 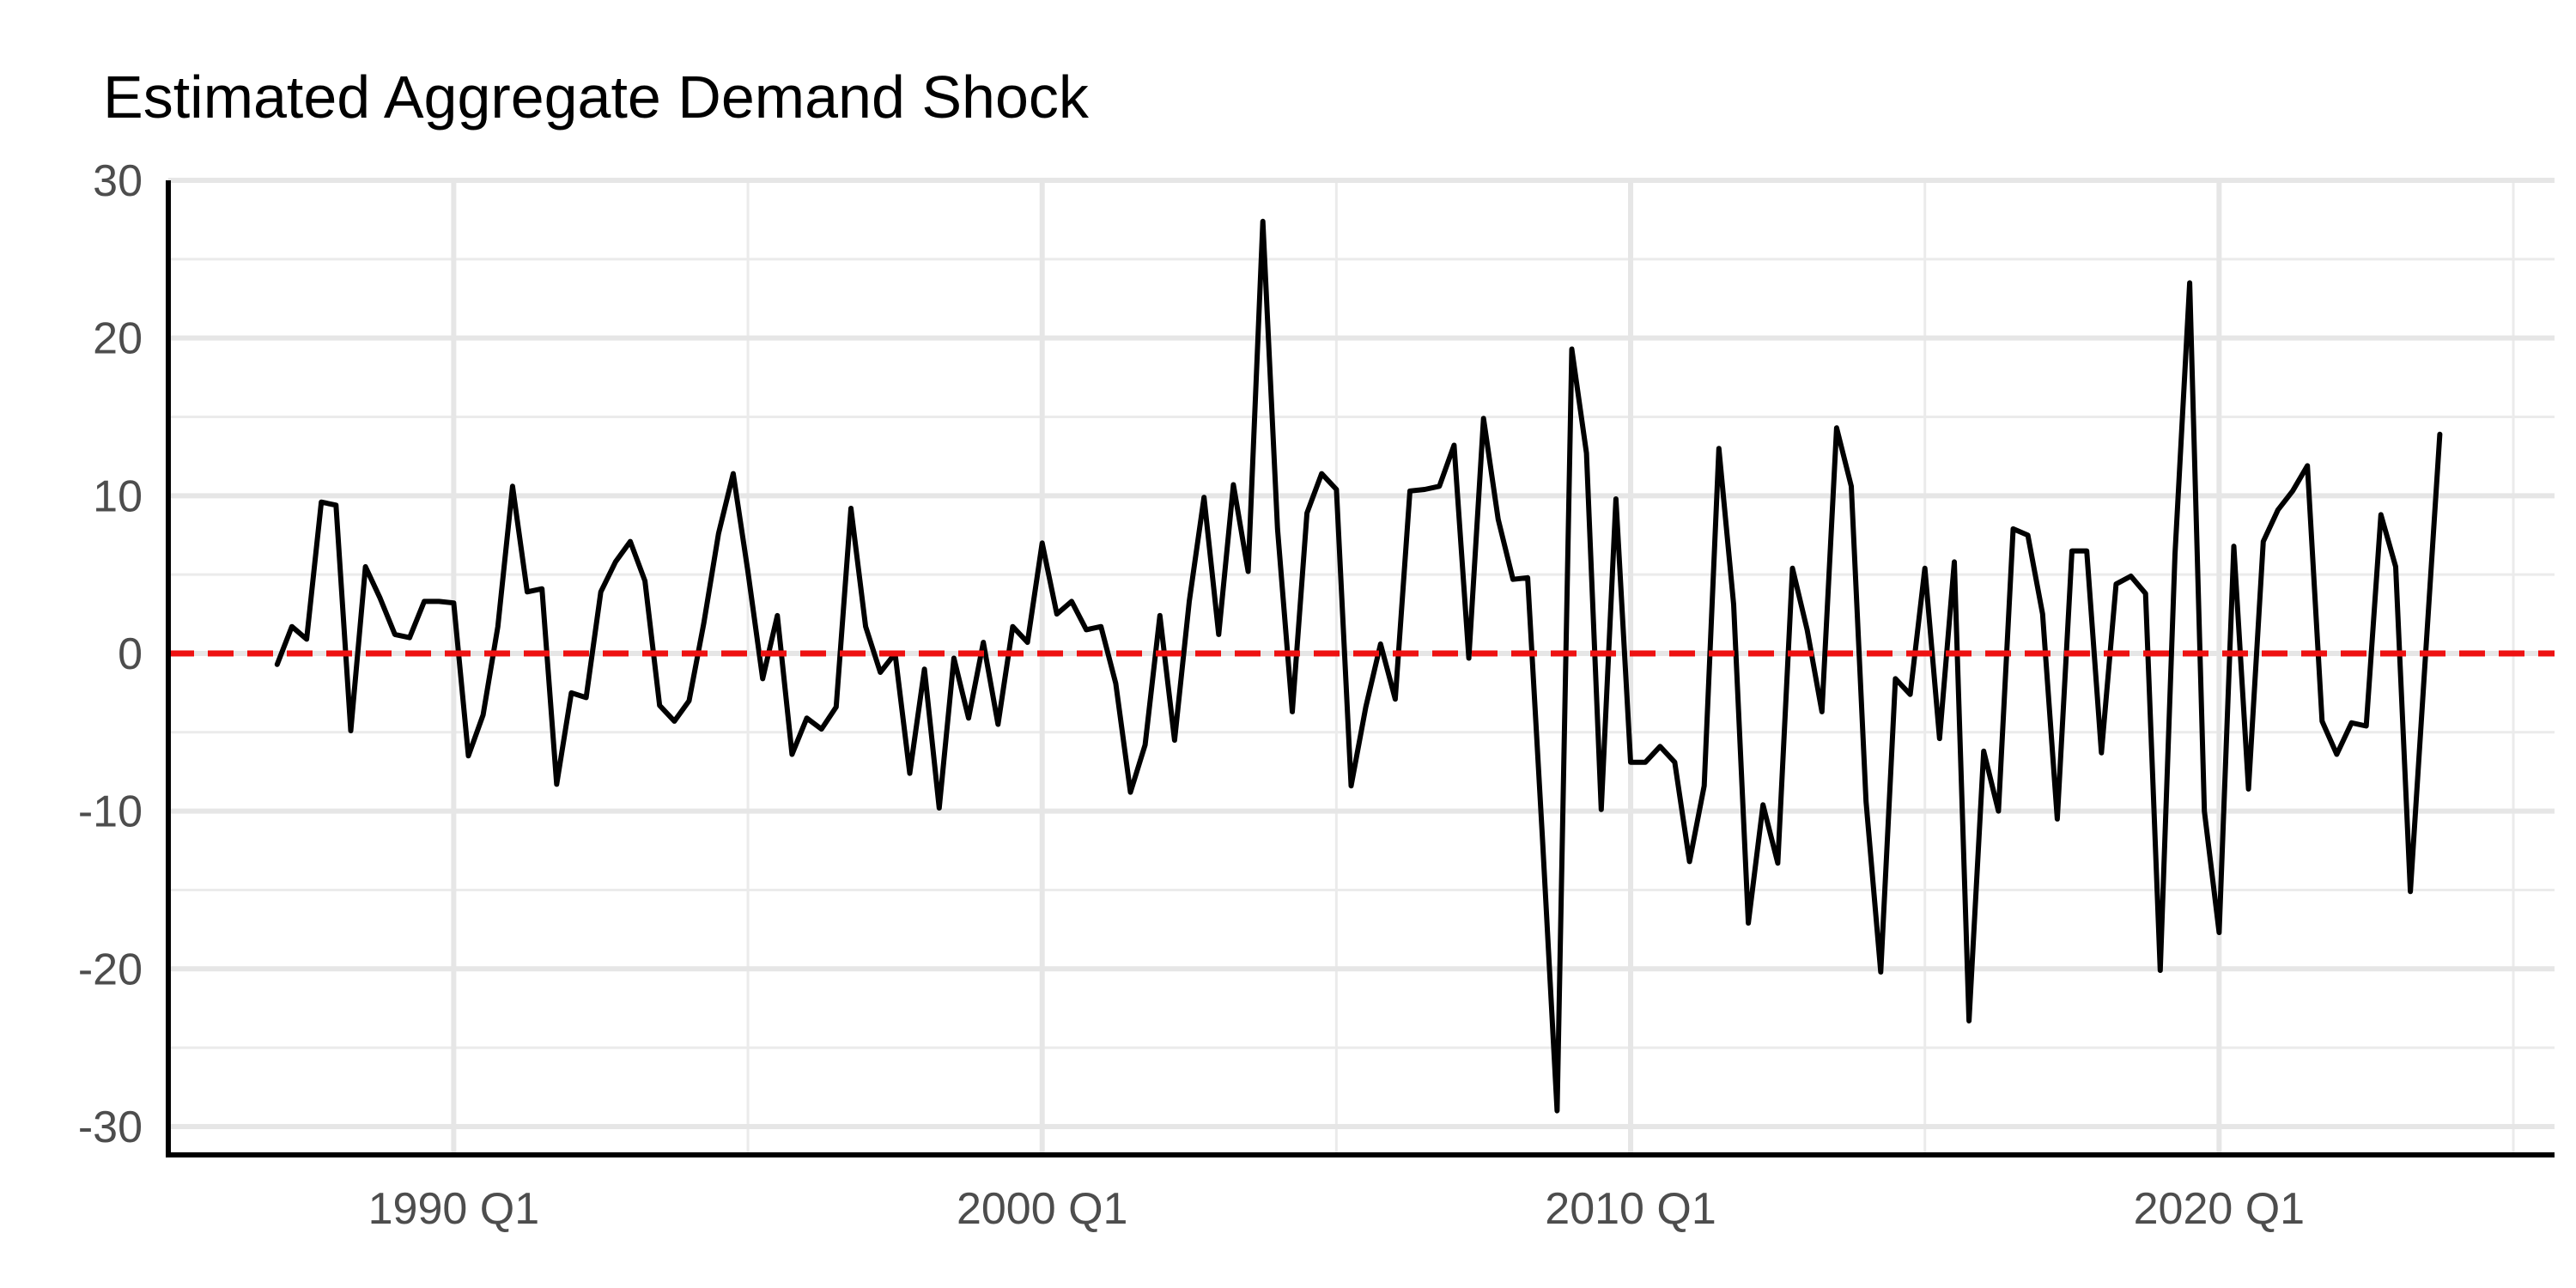 What do you see at coordinates (454, 1209) in the screenshot?
I see `x-tick-label: 1990 Q1` at bounding box center [454, 1209].